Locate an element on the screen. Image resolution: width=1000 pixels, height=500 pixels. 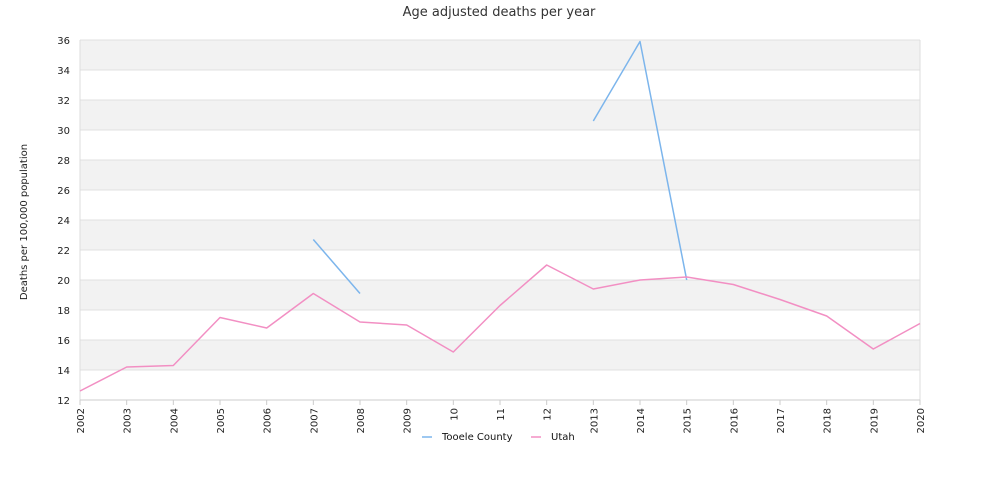
y-tick-label: 14 is located at coordinates (63, 371).